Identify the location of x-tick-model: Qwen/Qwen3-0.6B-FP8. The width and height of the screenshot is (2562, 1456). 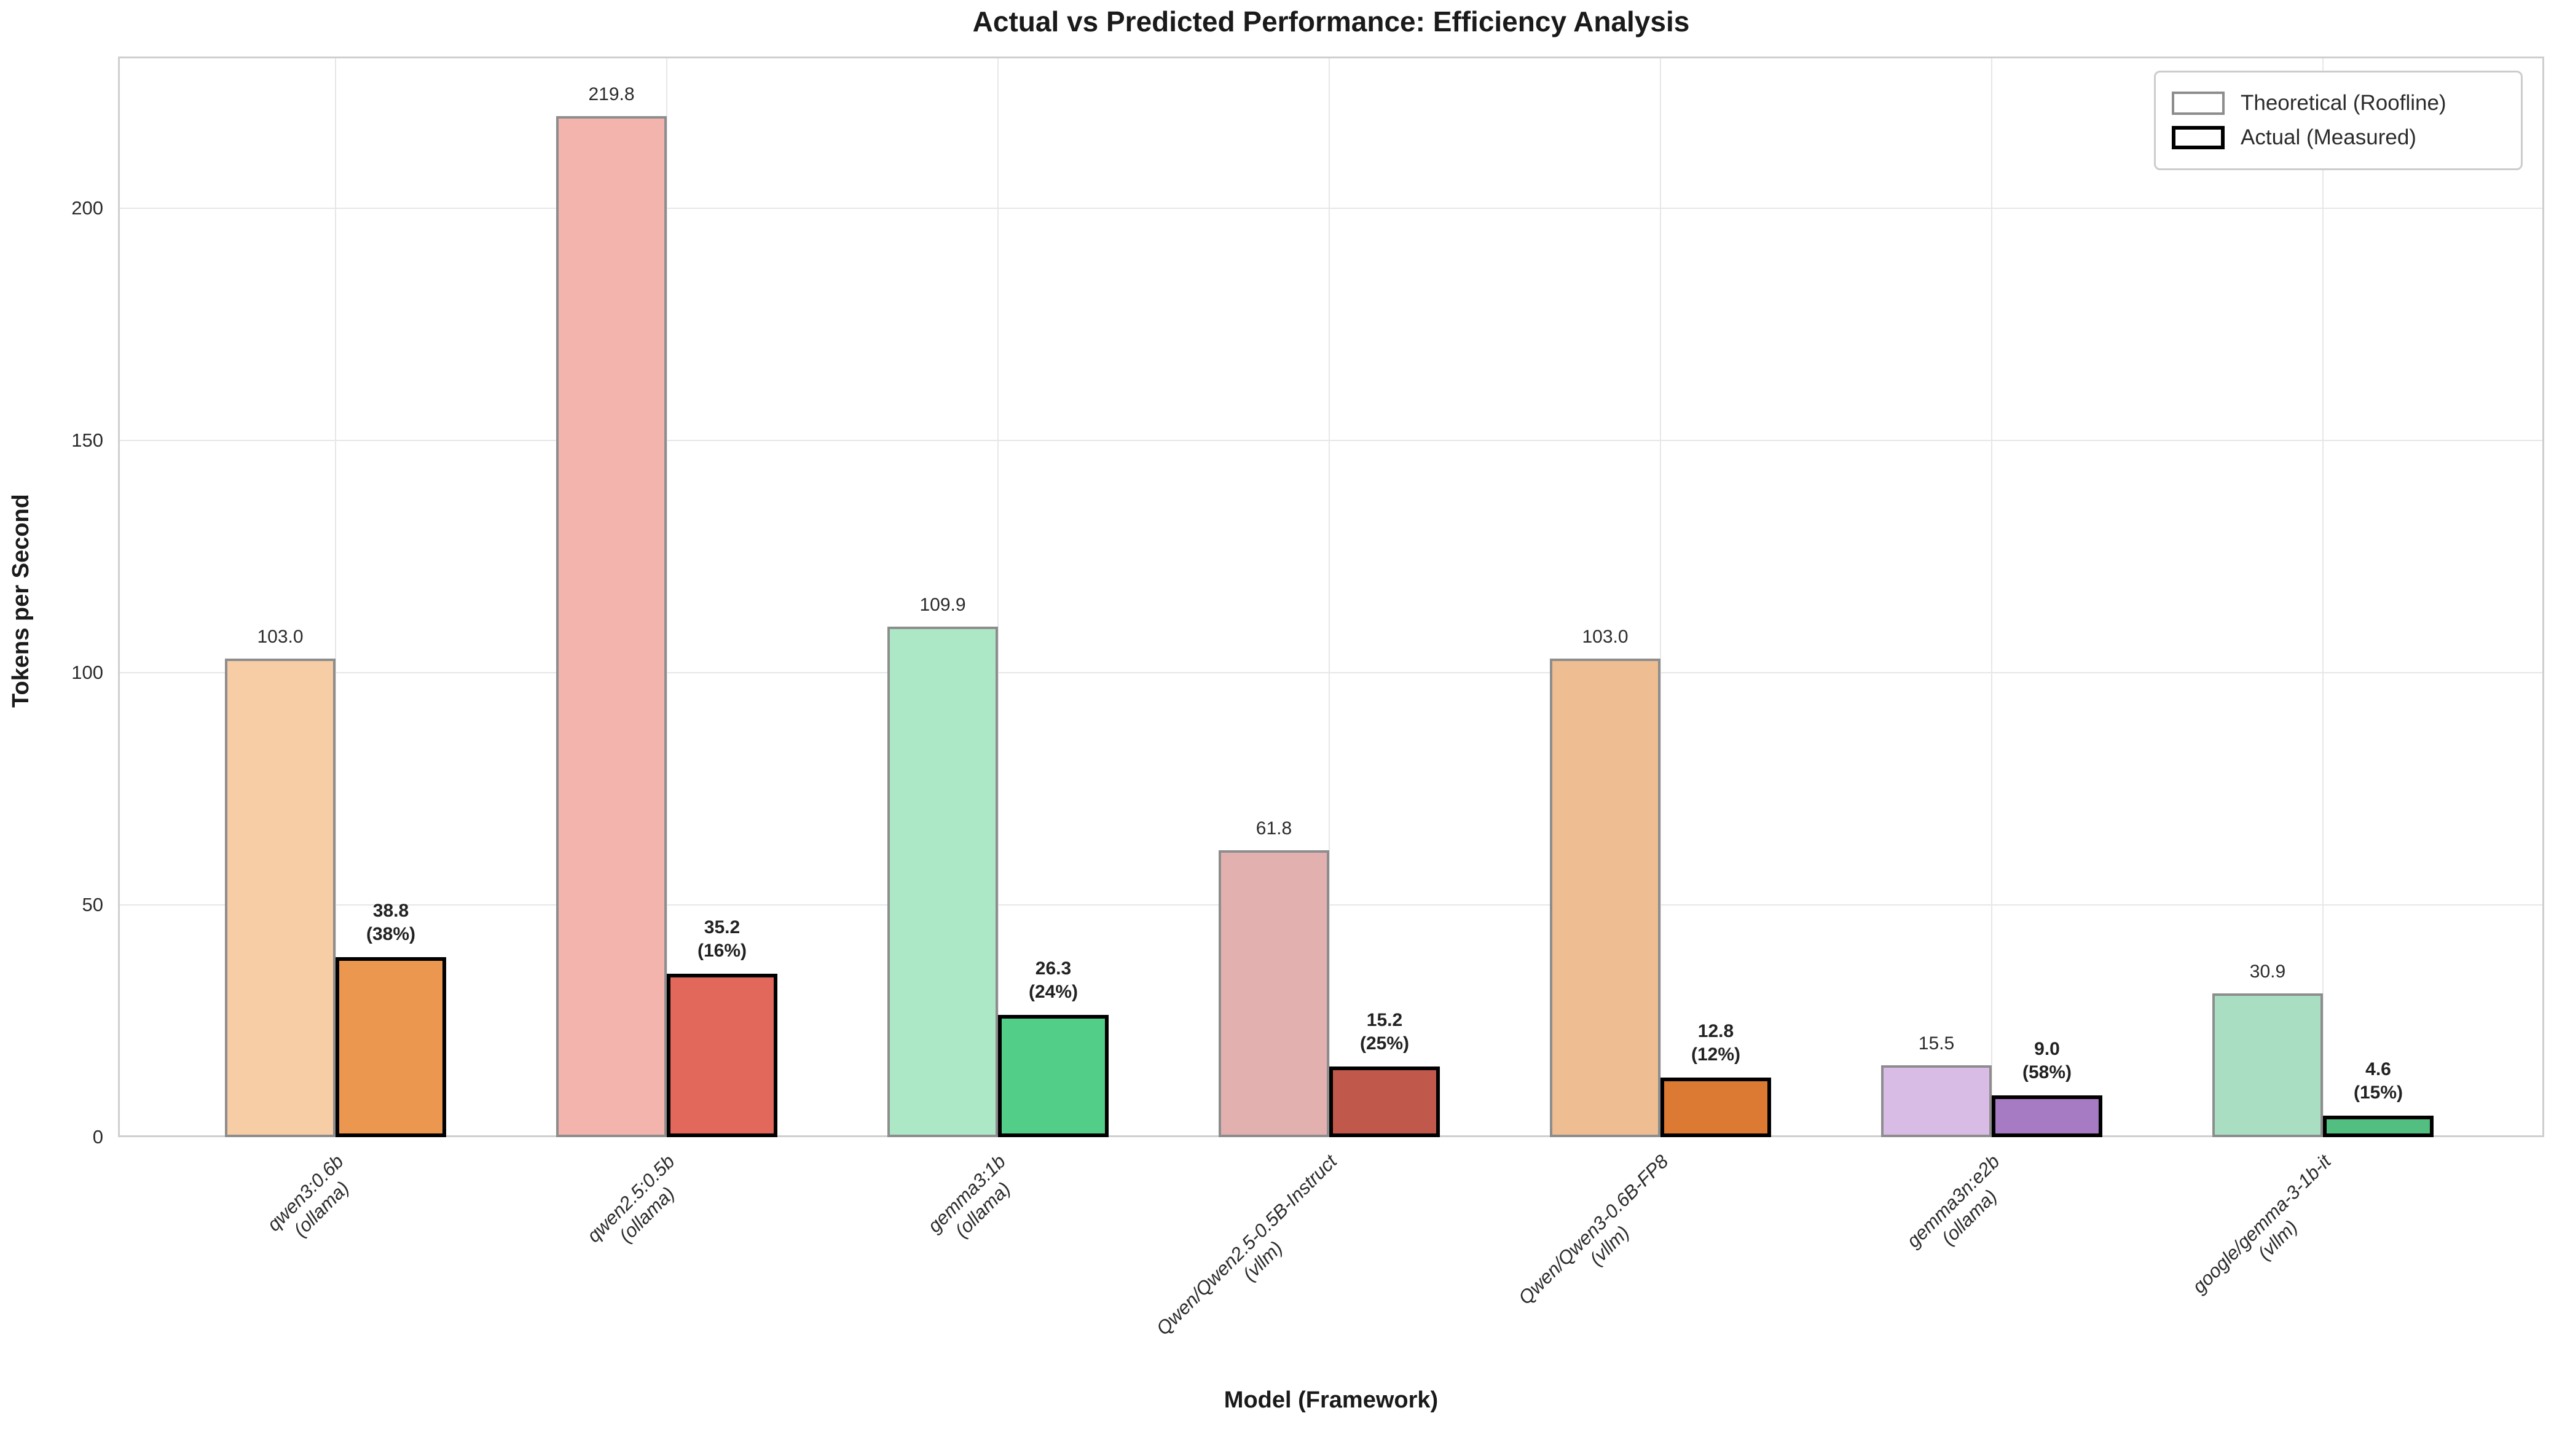
(1593, 1229).